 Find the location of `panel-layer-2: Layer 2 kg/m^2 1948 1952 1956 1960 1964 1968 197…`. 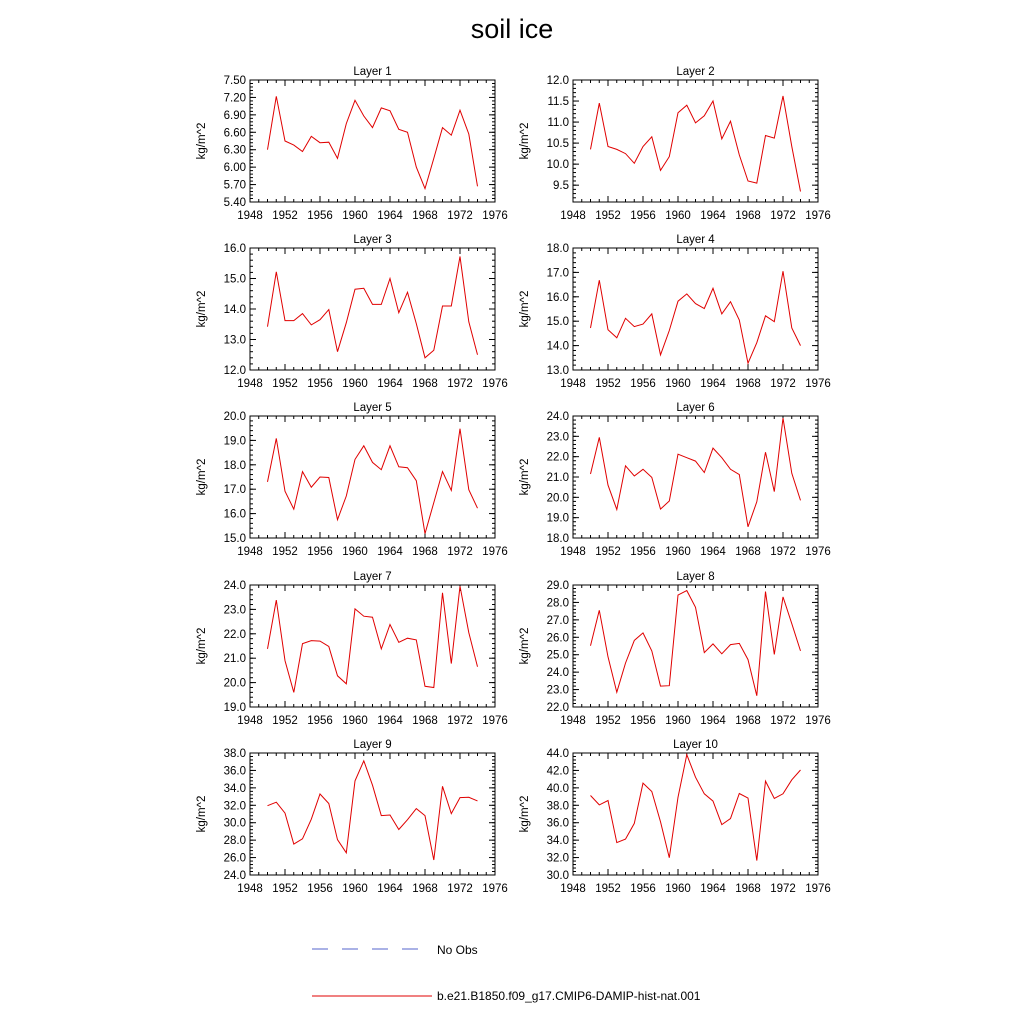

panel-layer-2: Layer 2 kg/m^2 1948 1952 1956 1960 1964 1968 197… is located at coordinates (675, 144).